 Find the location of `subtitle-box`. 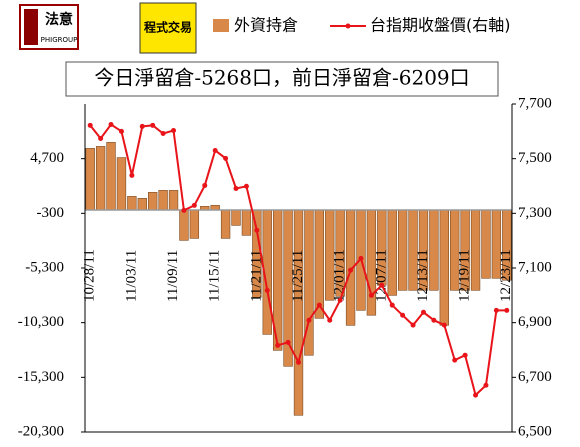

subtitle-box is located at coordinates (282, 79).